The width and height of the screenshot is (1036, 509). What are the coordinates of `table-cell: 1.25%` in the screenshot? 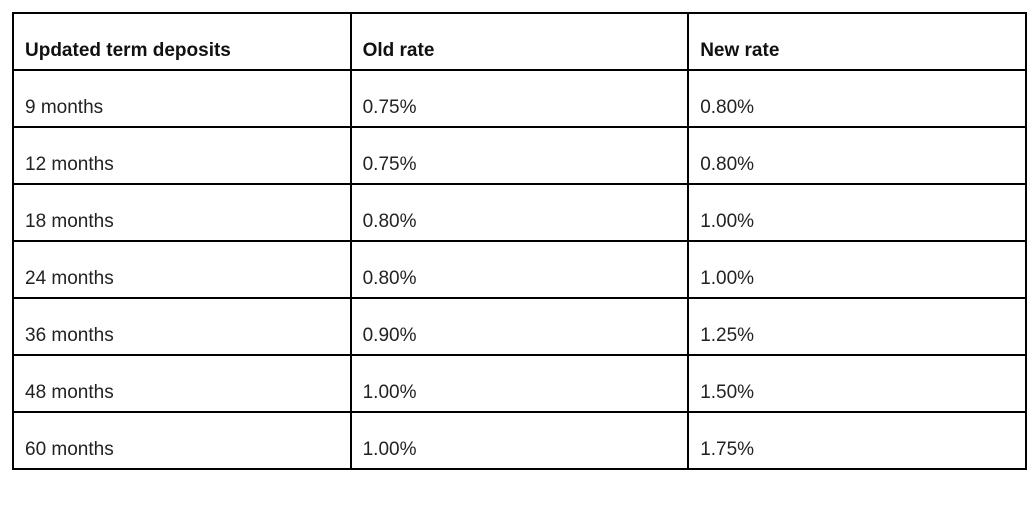 It's located at (857, 326).